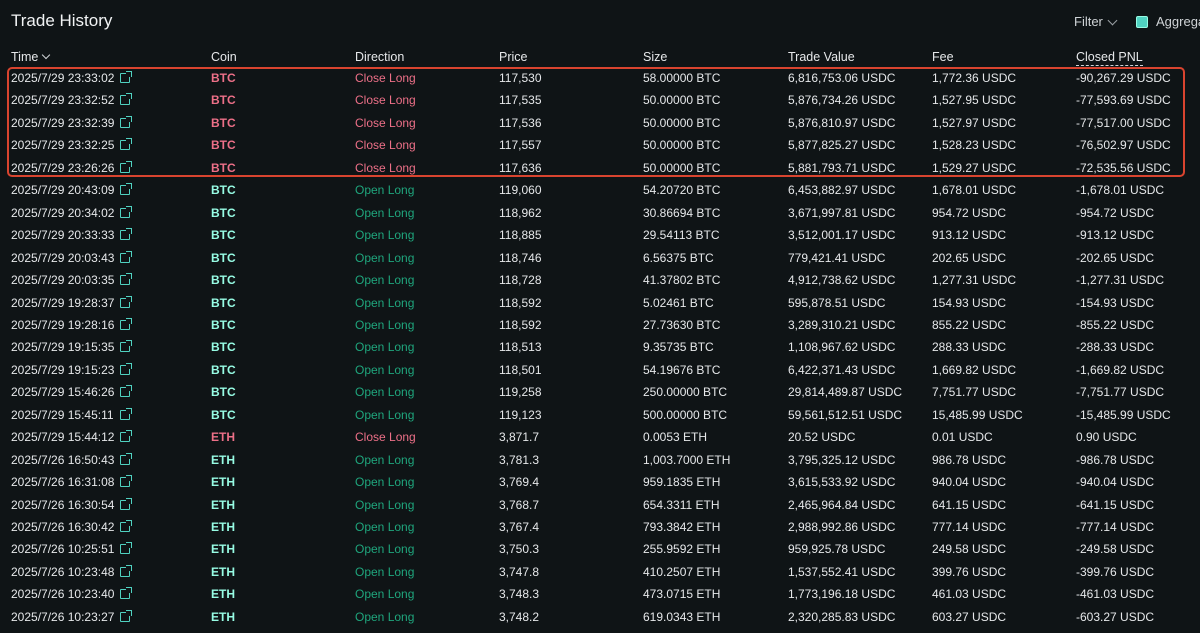  What do you see at coordinates (71, 414) in the screenshot?
I see `trade-time: 2025/7/29 15:45:11` at bounding box center [71, 414].